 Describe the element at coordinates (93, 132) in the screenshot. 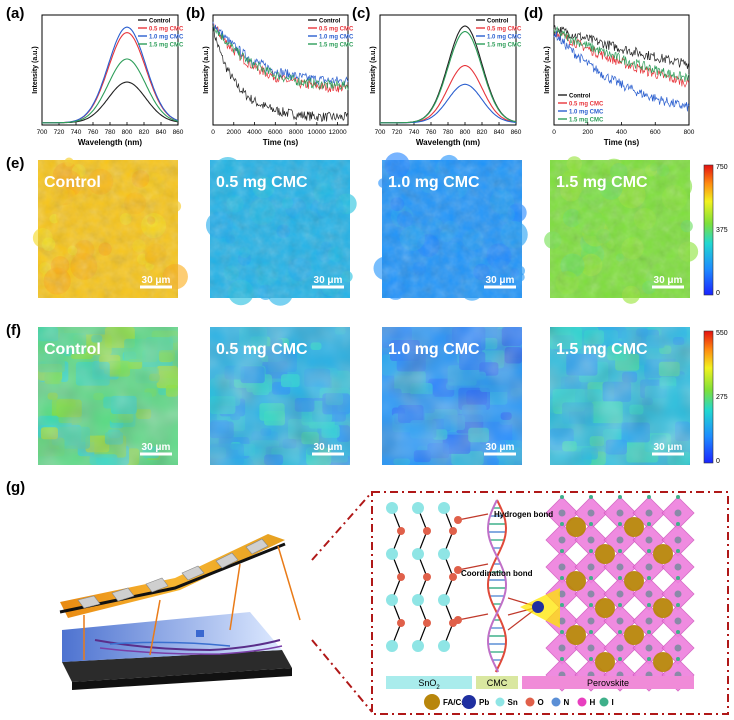

I see `x-tick-label: 760` at that location.